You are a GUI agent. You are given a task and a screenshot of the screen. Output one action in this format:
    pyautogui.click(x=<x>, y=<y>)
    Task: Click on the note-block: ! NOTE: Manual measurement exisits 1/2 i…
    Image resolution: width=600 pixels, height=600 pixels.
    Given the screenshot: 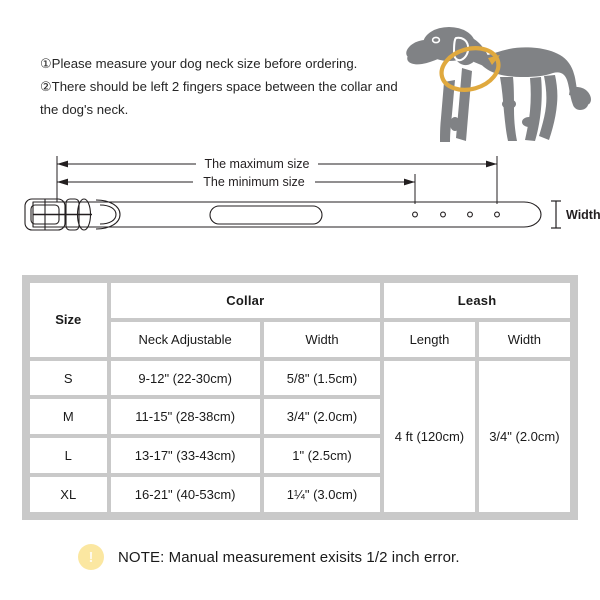 What is the action you would take?
    pyautogui.click(x=269, y=557)
    